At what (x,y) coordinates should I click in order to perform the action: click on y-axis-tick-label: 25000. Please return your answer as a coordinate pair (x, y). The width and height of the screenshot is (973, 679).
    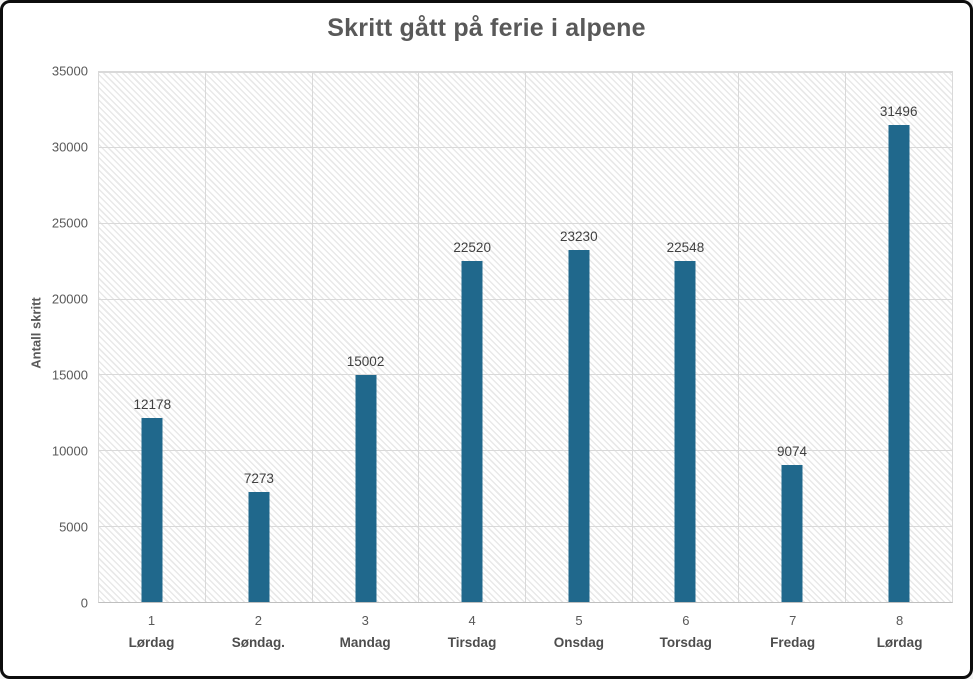
    Looking at the image, I should click on (69, 223).